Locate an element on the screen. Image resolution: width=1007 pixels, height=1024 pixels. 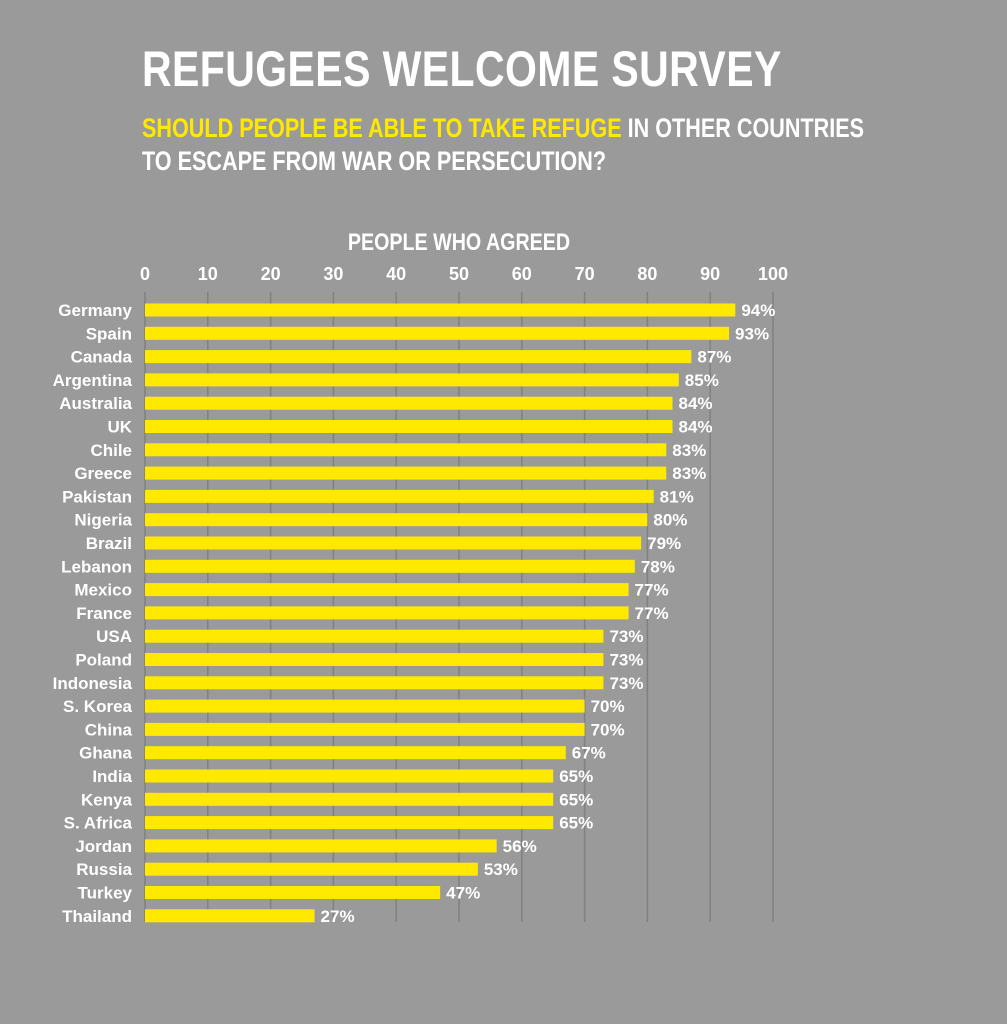
axis-title: PEOPLE WHO AGREED is located at coordinates (459, 241).